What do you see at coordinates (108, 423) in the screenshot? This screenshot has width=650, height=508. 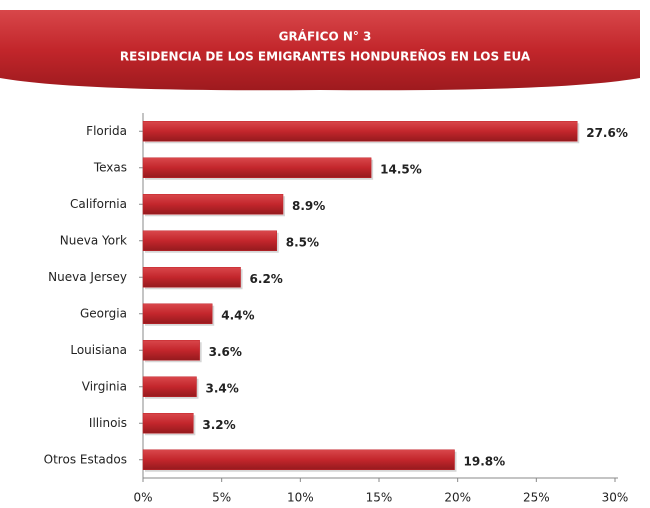 I see `y-tick-label: Illinois` at bounding box center [108, 423].